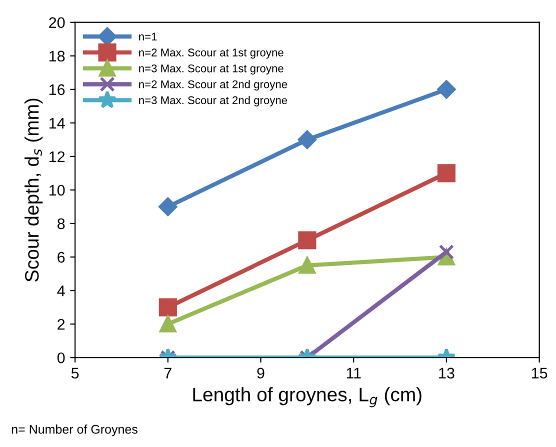 This screenshot has width=556, height=447. Describe the element at coordinates (57, 90) in the screenshot. I see `y-tick-label: 16` at that location.